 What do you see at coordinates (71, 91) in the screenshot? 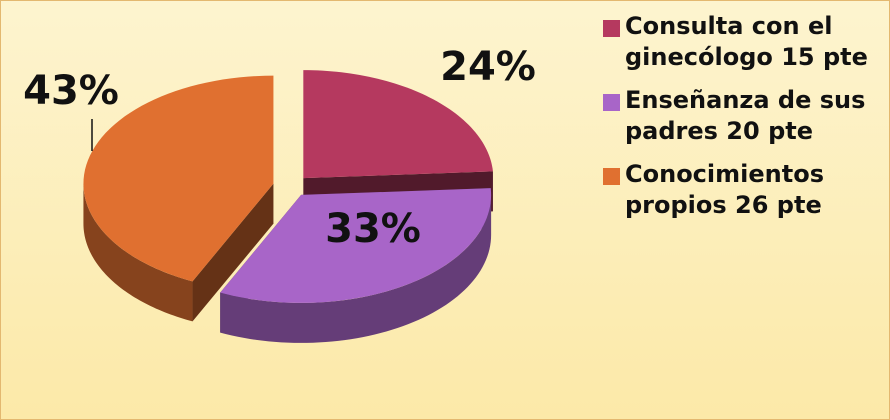
I see `data-label: 43%` at bounding box center [71, 91].